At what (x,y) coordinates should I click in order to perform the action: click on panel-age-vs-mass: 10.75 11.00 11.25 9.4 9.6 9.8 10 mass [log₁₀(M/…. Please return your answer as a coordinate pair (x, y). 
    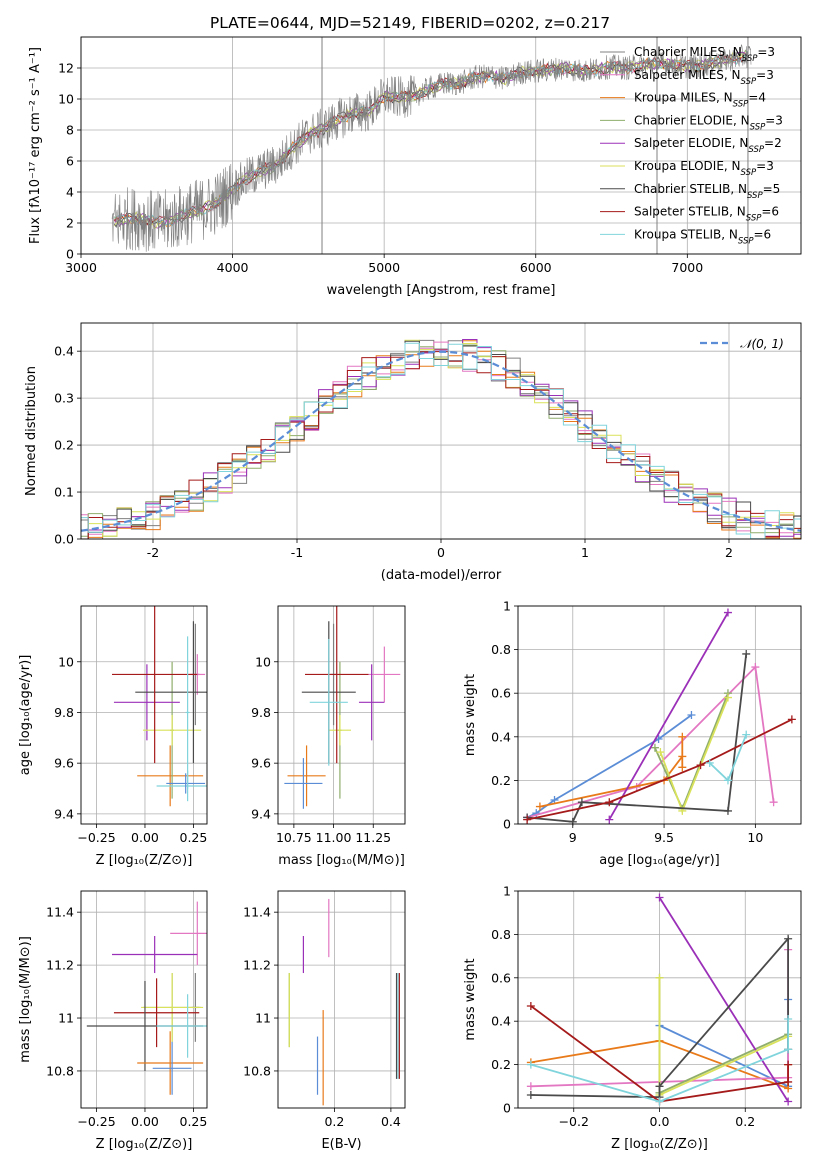
    Looking at the image, I should click on (328, 736).